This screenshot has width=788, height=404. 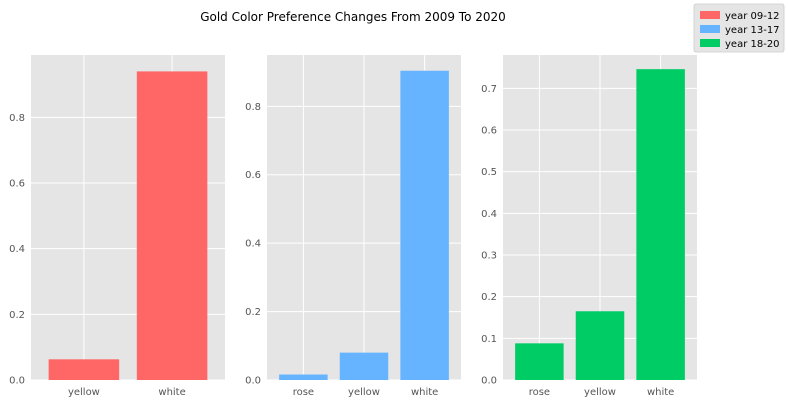 What do you see at coordinates (752, 16) in the screenshot?
I see `legend-label: year 09-12` at bounding box center [752, 16].